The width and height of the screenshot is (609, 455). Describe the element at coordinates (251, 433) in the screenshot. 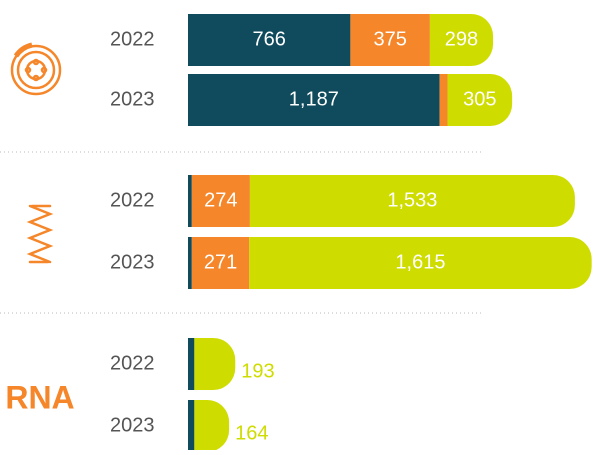

I see `value-label: 164` at that location.